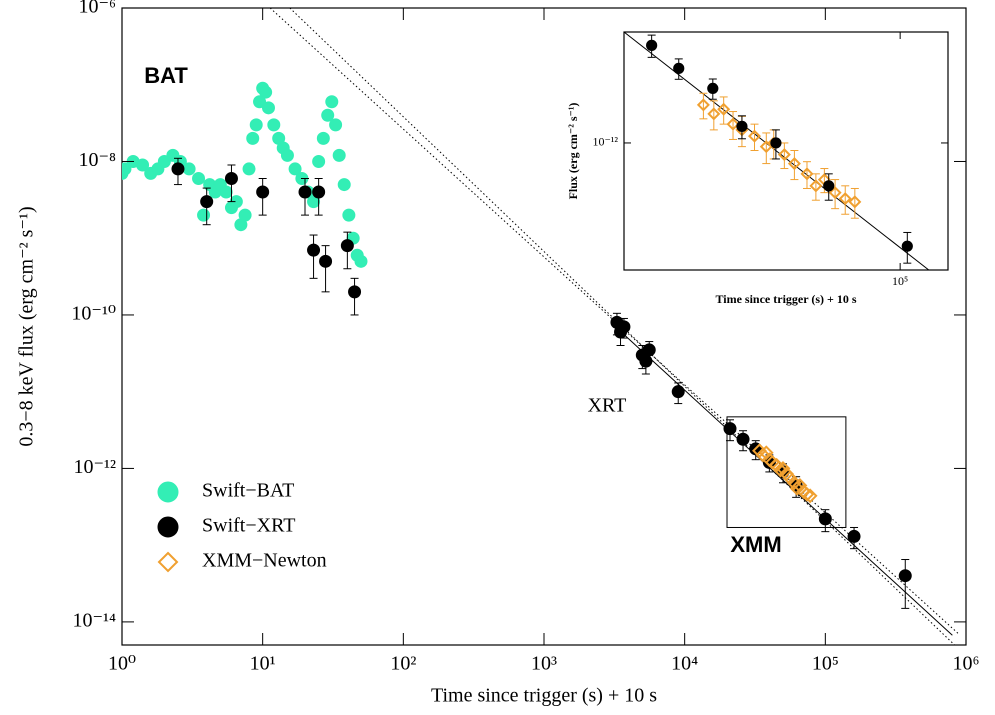 This screenshot has width=995, height=715. I want to click on x-tick-label: 10¹, so click(263, 664).